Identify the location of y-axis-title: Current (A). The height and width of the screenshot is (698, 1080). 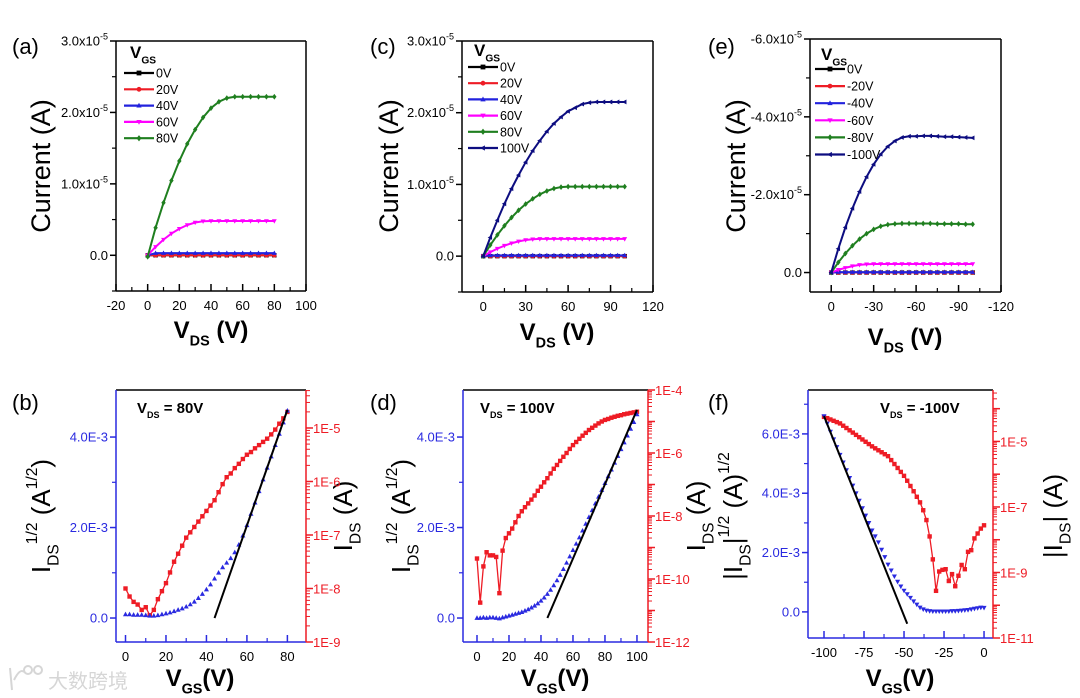
(736, 166).